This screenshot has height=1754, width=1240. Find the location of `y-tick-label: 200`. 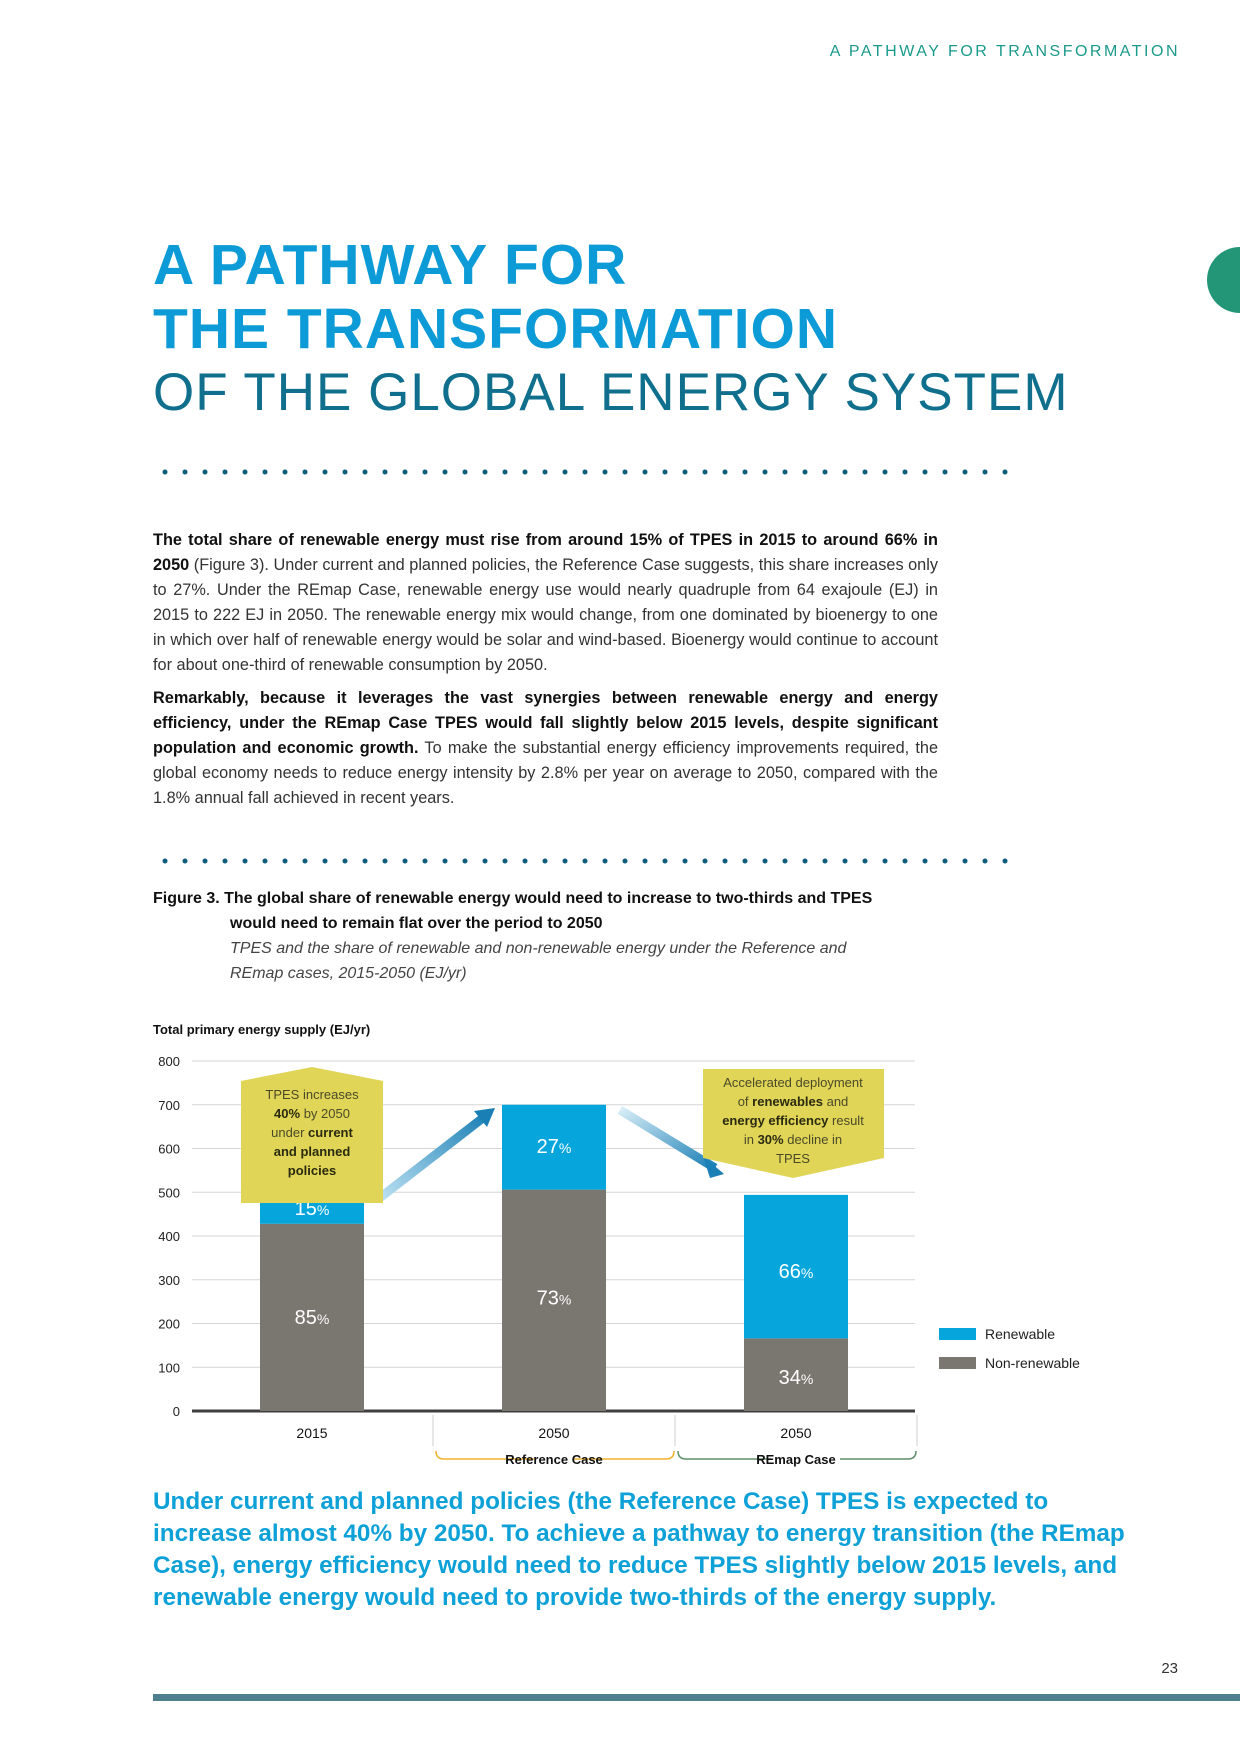

y-tick-label: 200 is located at coordinates (169, 1324).